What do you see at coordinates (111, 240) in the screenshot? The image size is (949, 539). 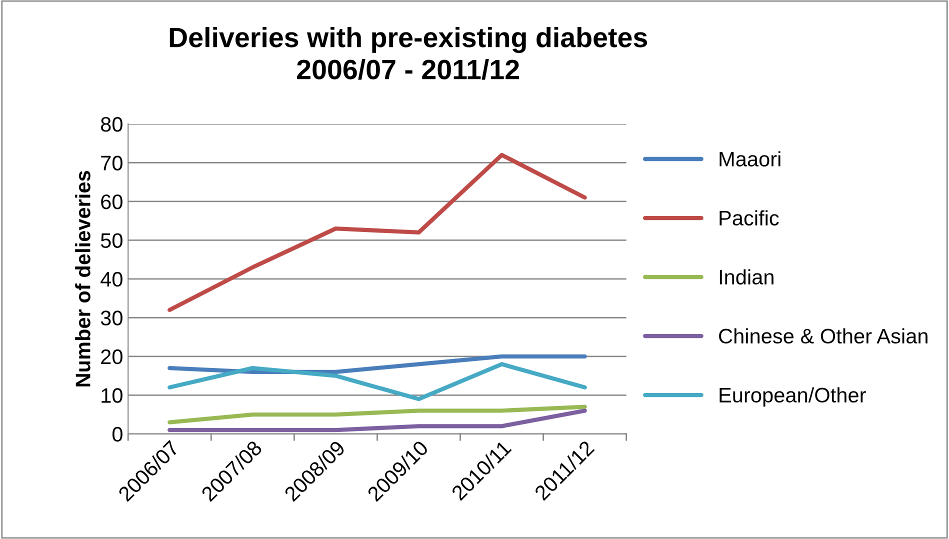 I see `y-tick-label: 50` at bounding box center [111, 240].